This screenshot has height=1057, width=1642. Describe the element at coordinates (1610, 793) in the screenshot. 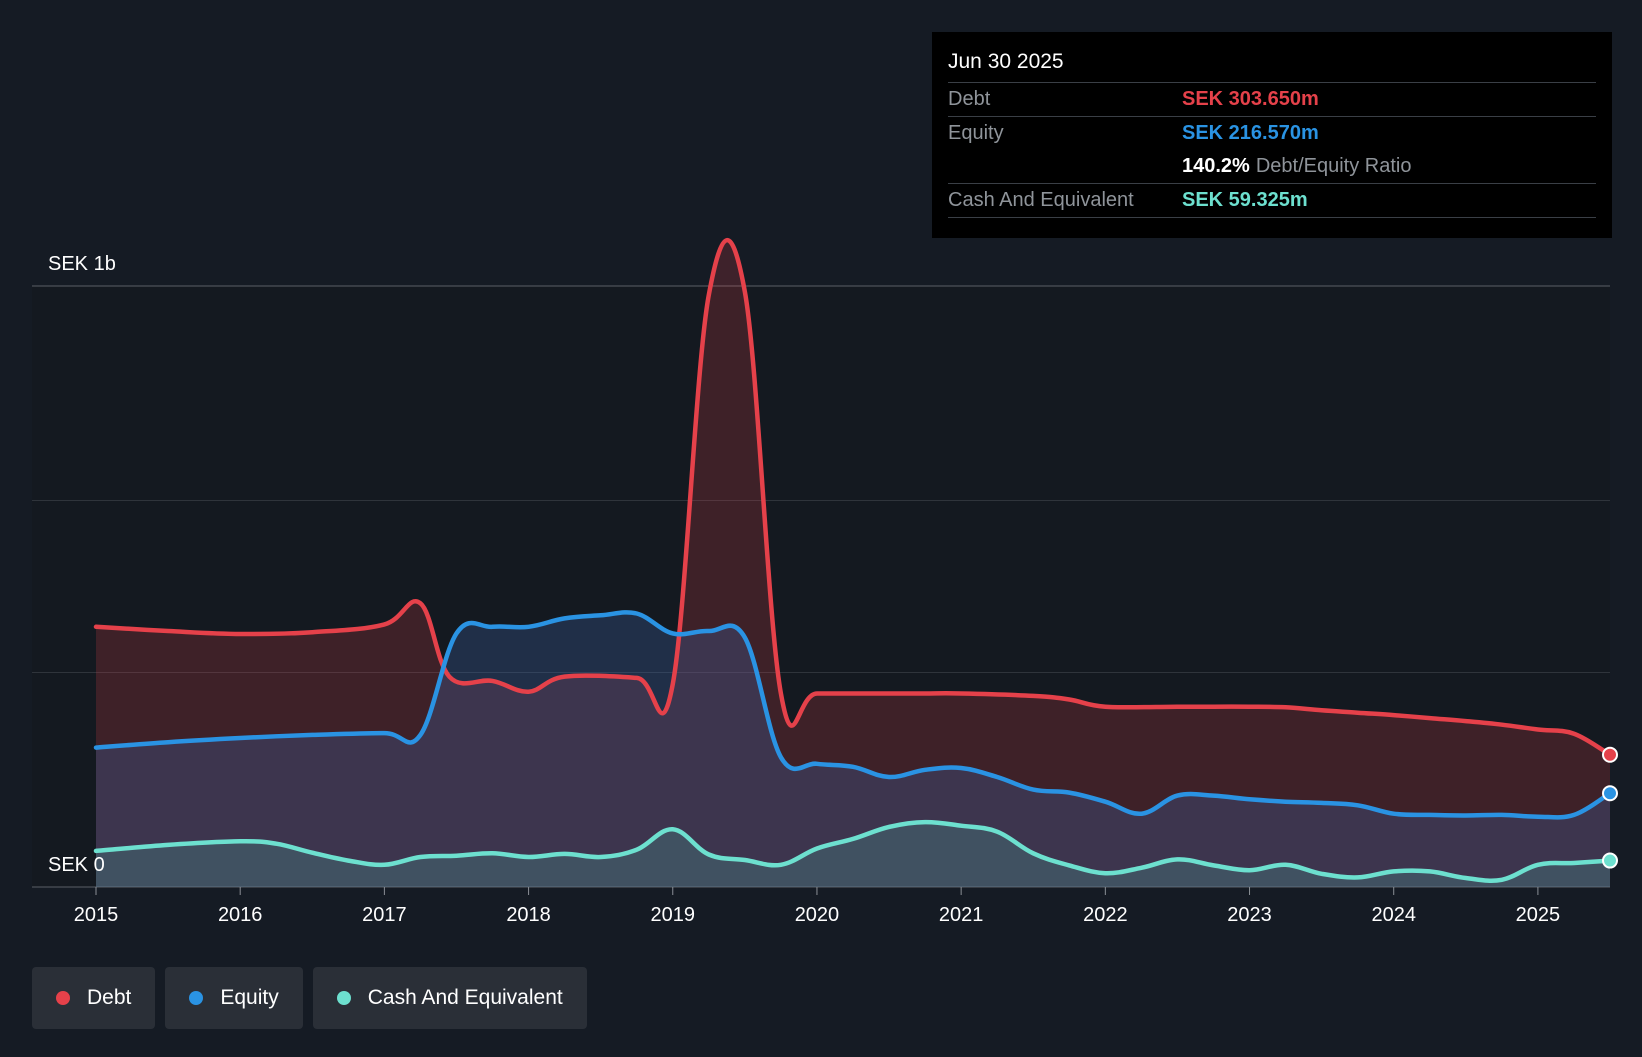

I see `equity-end-point` at that location.